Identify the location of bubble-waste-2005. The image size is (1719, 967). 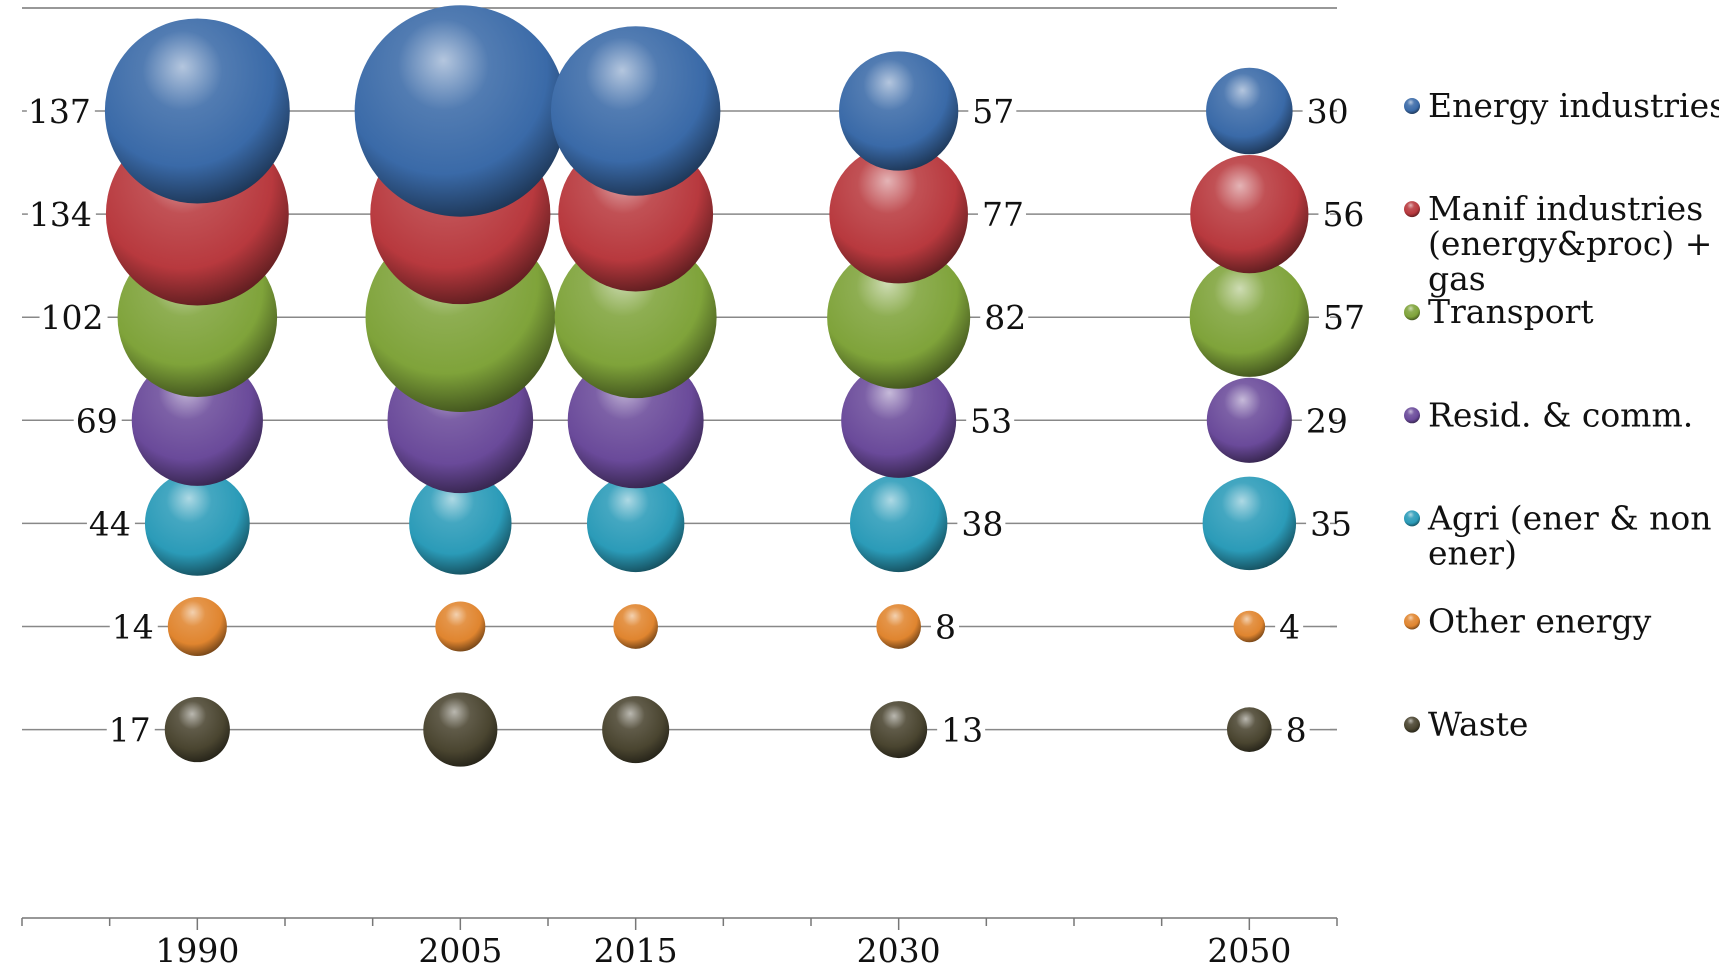
(460, 729).